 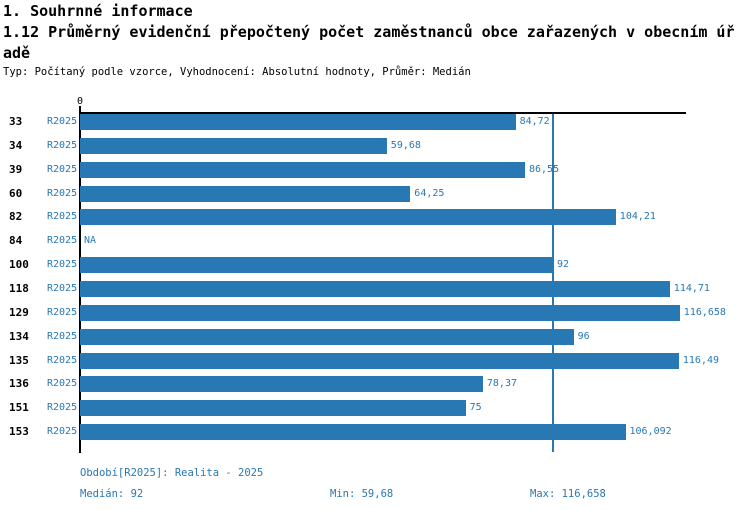 What do you see at coordinates (98, 11) in the screenshot?
I see `report-section-title: 1. Souhrnné informace` at bounding box center [98, 11].